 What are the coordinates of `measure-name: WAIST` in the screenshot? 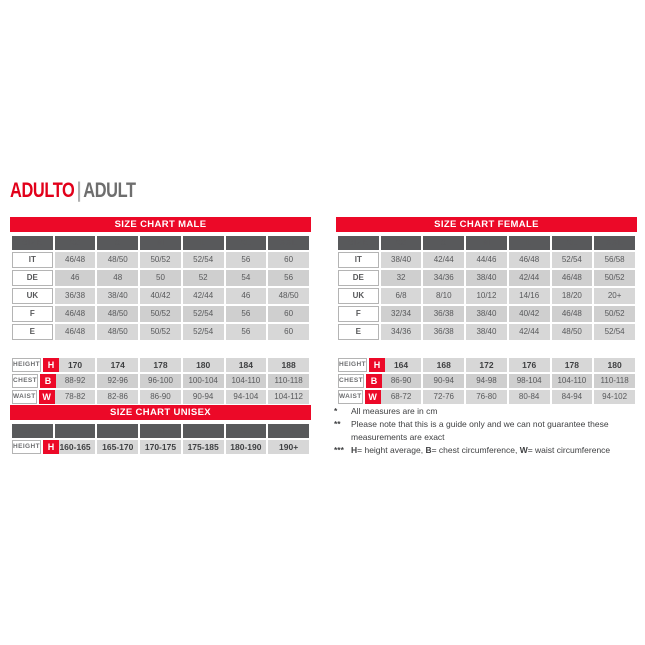 It's located at (24, 397).